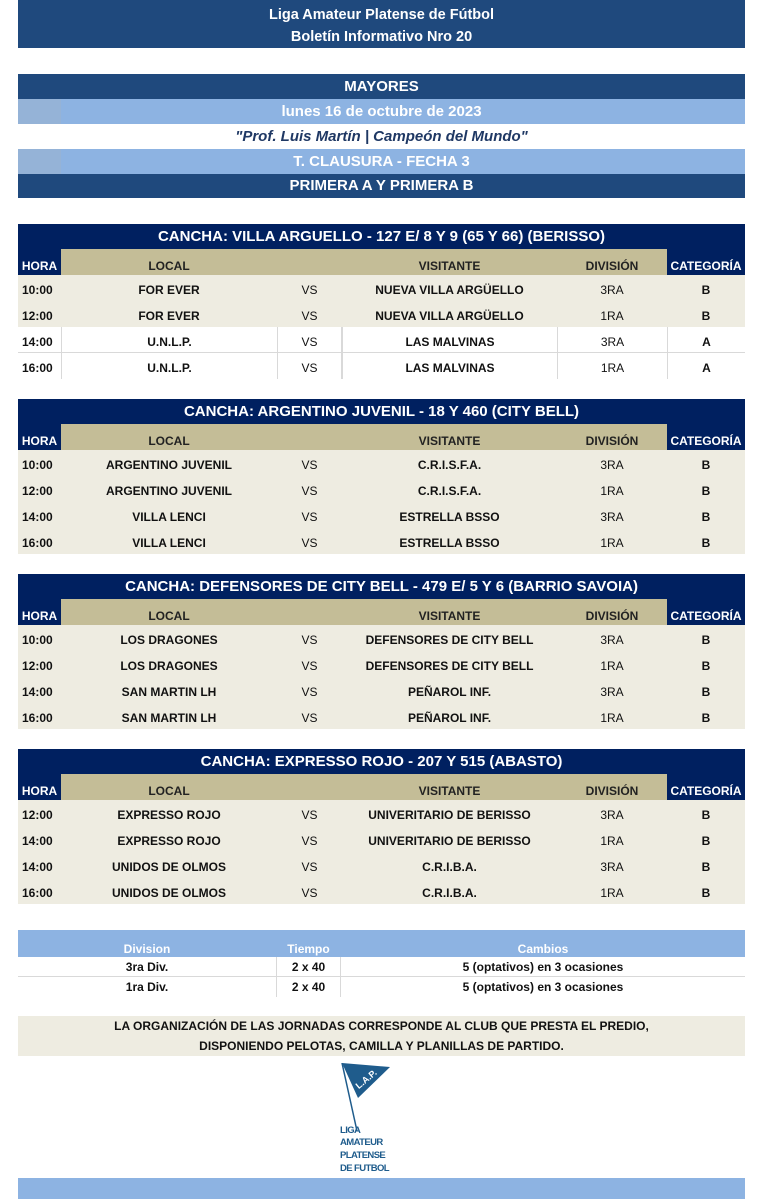 This screenshot has height=1199, width=765. I want to click on match-row: 14:00 U.N.L.P. VS LAS MALVINAS 3RA A, so click(381, 340).